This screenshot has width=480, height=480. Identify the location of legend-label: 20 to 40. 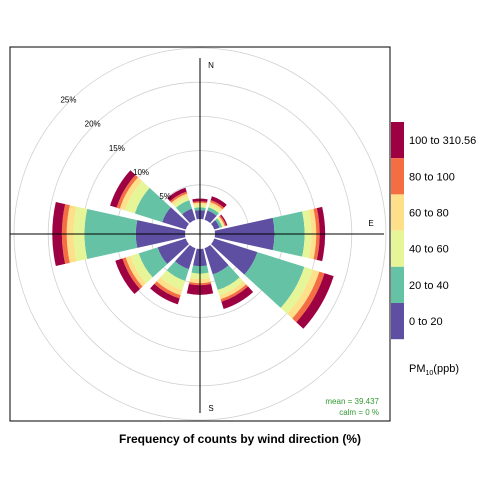
(429, 286).